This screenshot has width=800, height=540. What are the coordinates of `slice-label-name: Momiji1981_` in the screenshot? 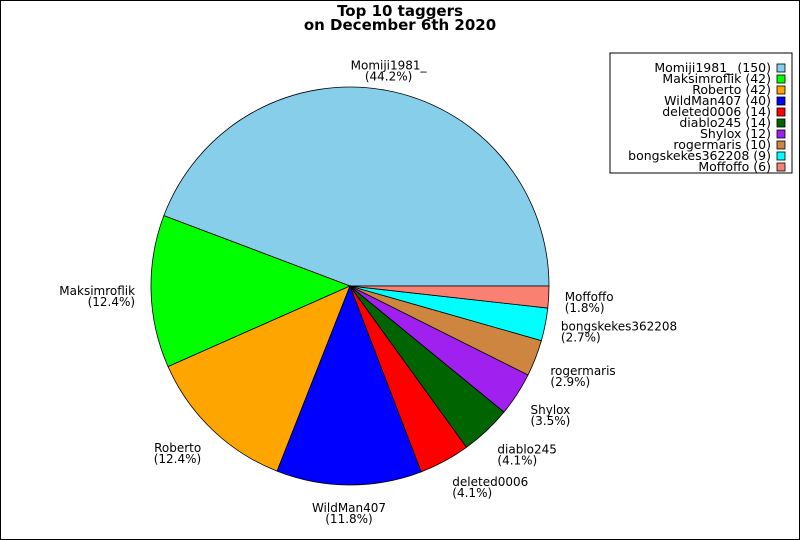 It's located at (389, 66).